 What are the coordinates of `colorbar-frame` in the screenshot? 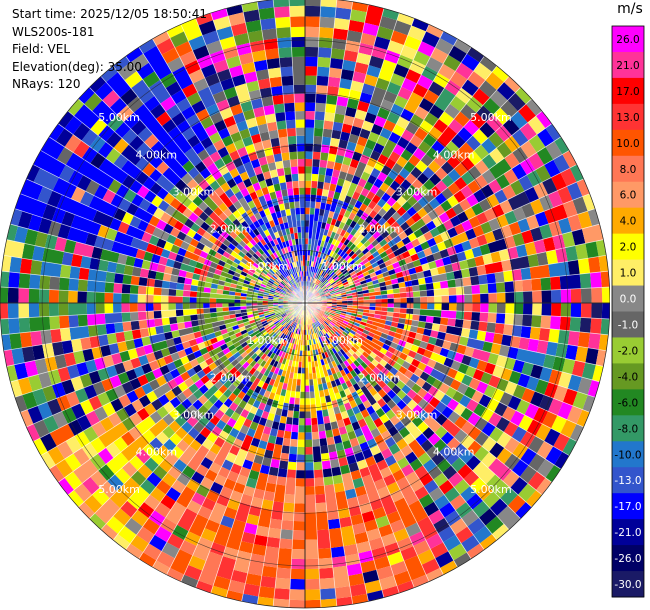 It's located at (628, 311).